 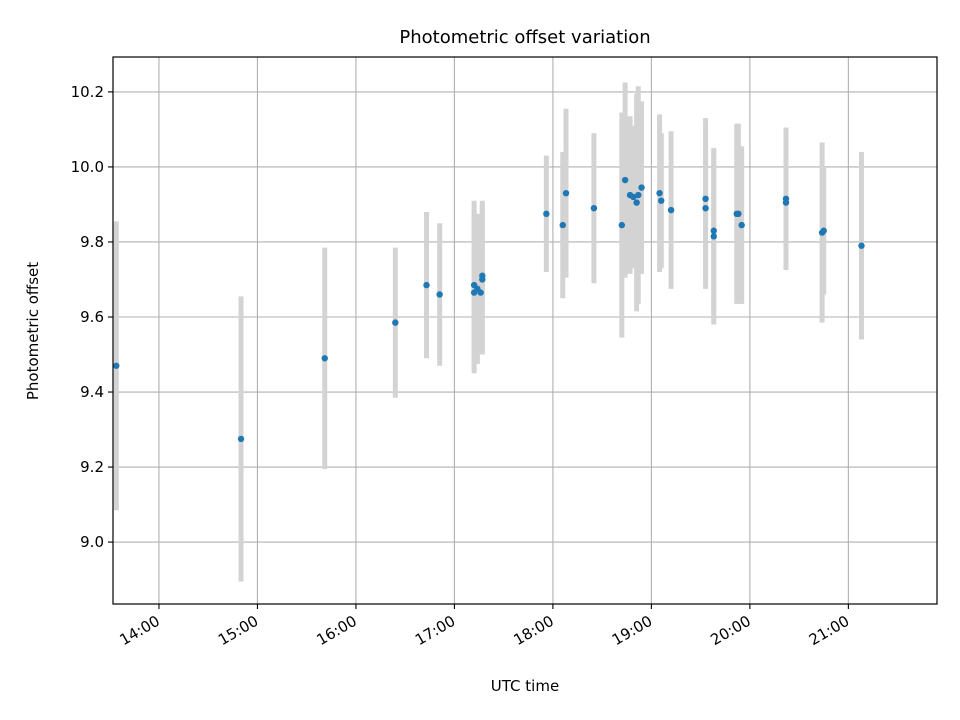 What do you see at coordinates (92, 467) in the screenshot?
I see `y-tick-label: 9.2` at bounding box center [92, 467].